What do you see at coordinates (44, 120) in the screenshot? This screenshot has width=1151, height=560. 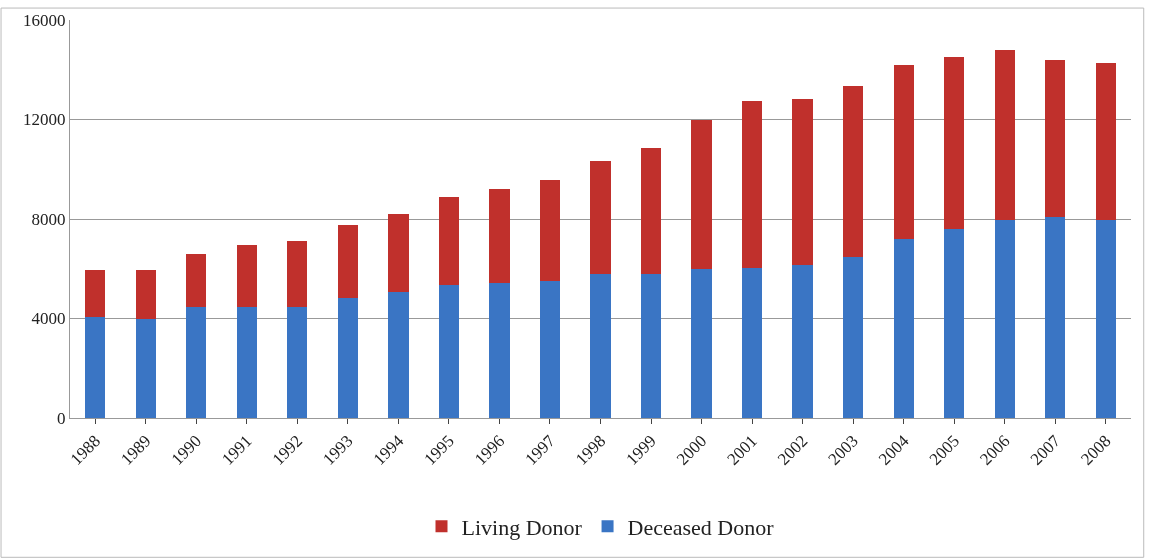 I see `y-tick-label: 12000` at bounding box center [44, 120].